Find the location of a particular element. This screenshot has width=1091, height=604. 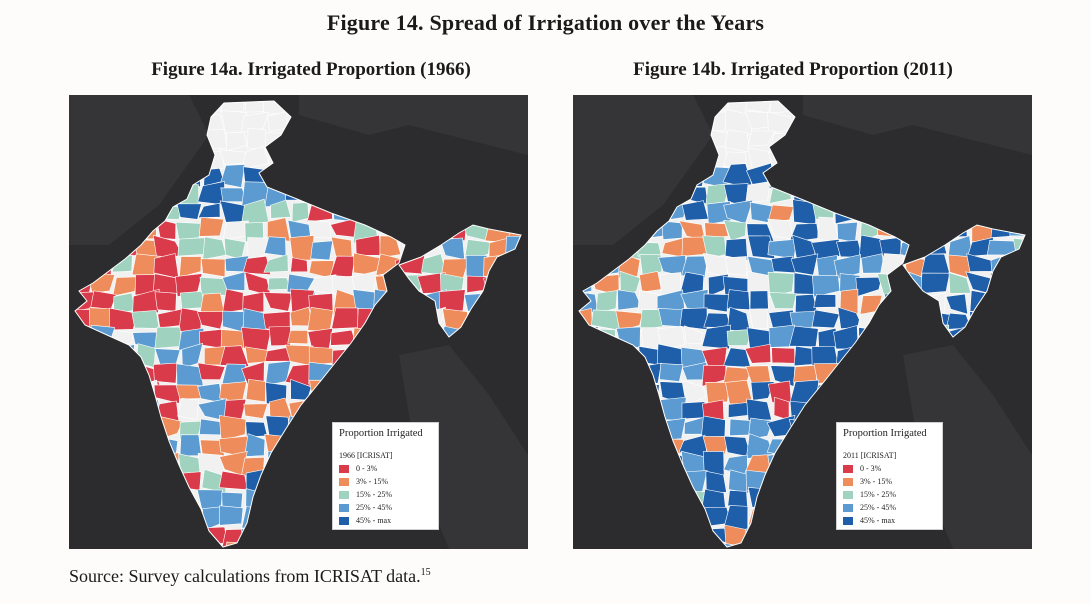

footnote-marker: 15 is located at coordinates (425, 572).